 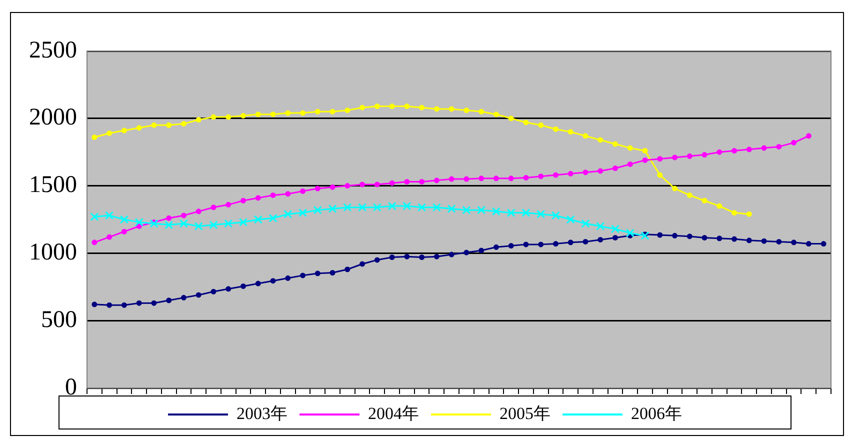 What do you see at coordinates (71, 387) in the screenshot?
I see `y-tick-label: 0` at bounding box center [71, 387].